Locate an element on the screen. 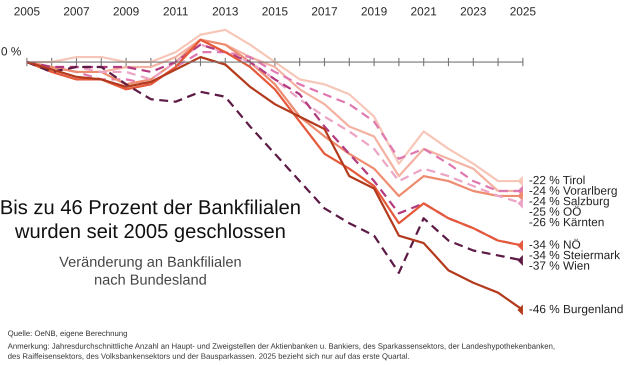  x-tick-label: 2013 is located at coordinates (225, 11).